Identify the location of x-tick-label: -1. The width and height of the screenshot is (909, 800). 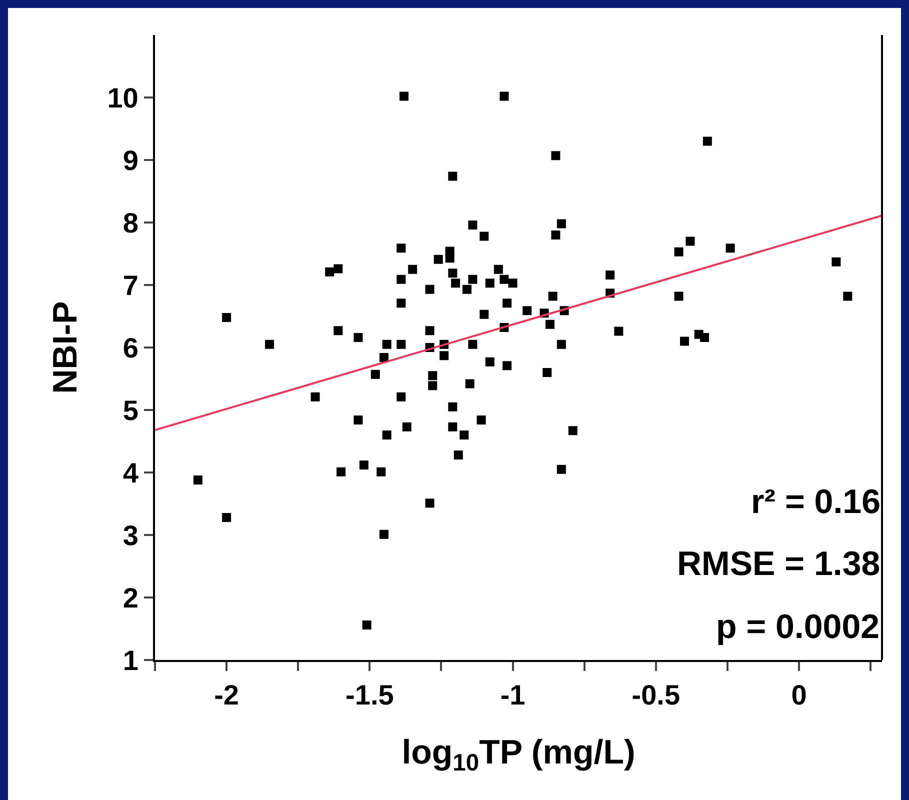
(513, 695).